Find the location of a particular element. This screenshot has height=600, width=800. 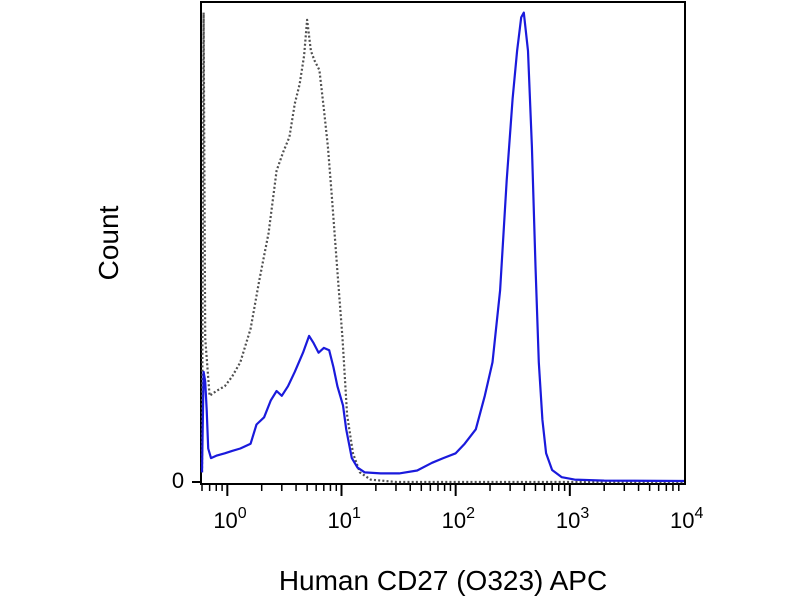

x-tick-label: 10³ is located at coordinates (572, 519).